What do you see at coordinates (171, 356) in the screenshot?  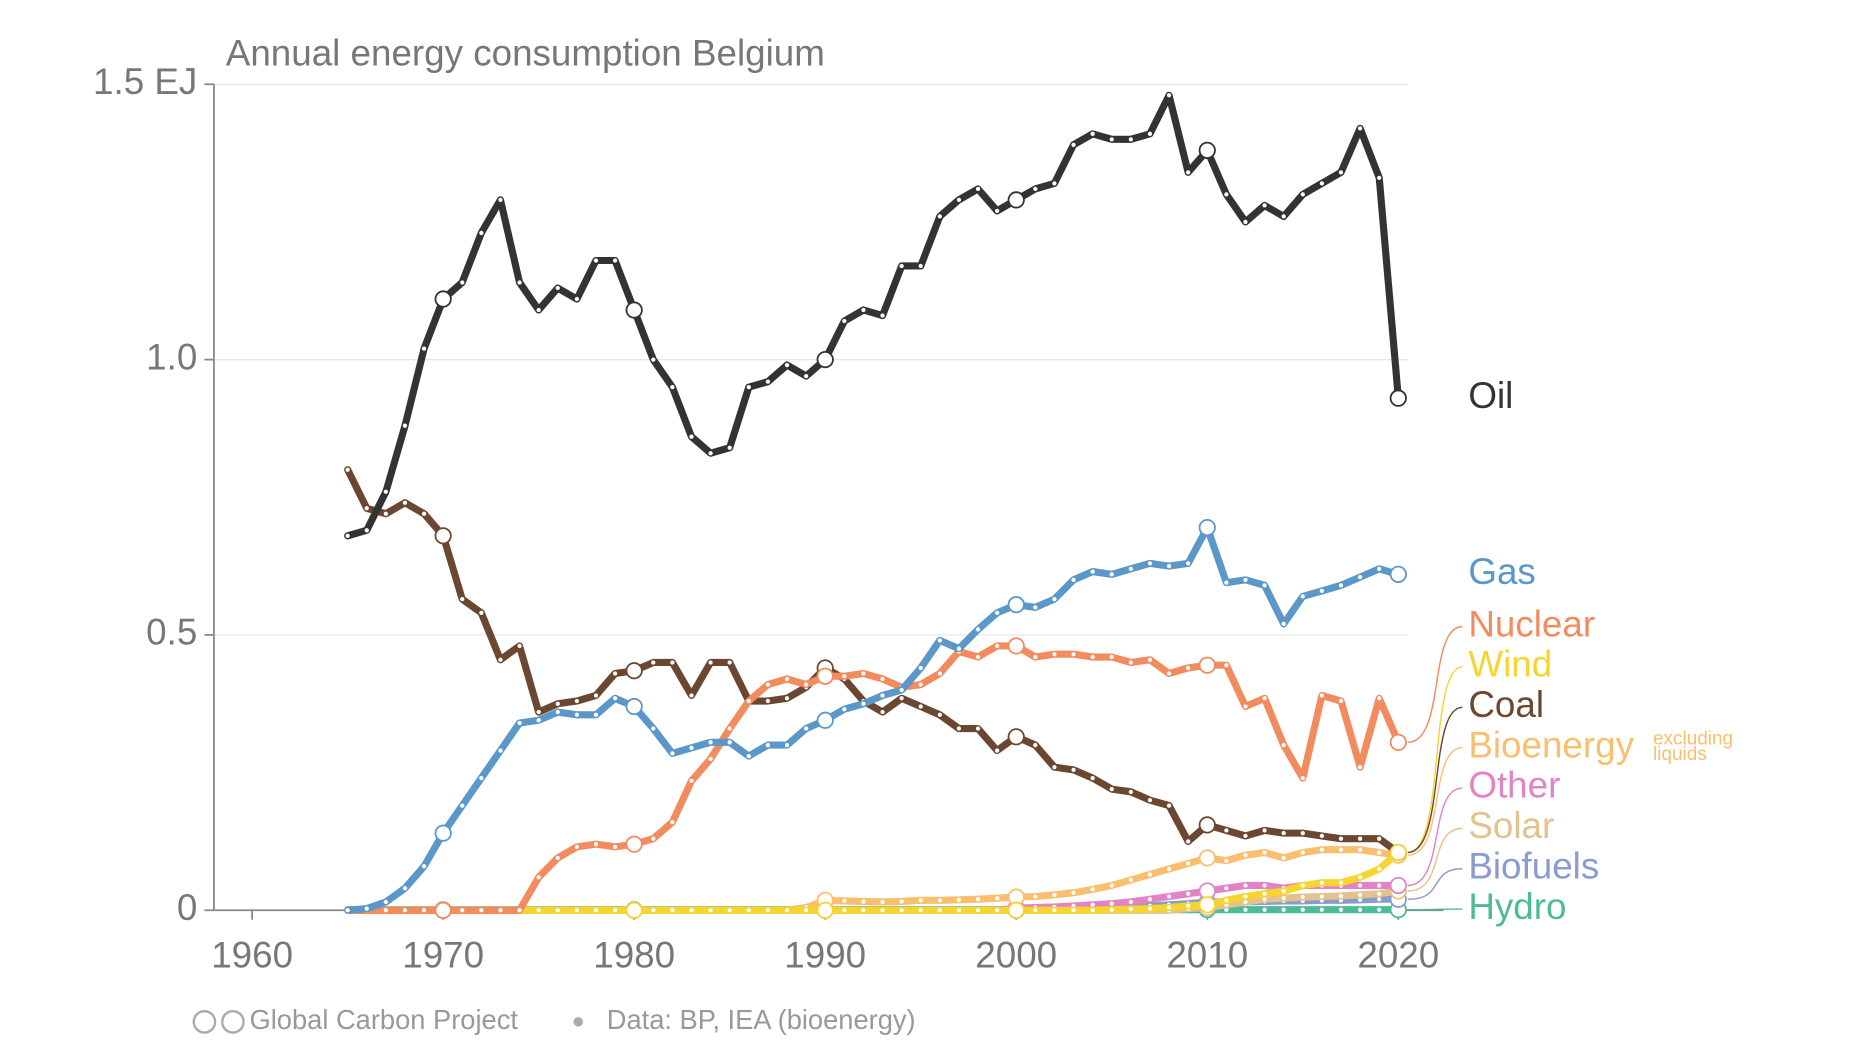 I see `y-tick-label: 1.0` at bounding box center [171, 356].